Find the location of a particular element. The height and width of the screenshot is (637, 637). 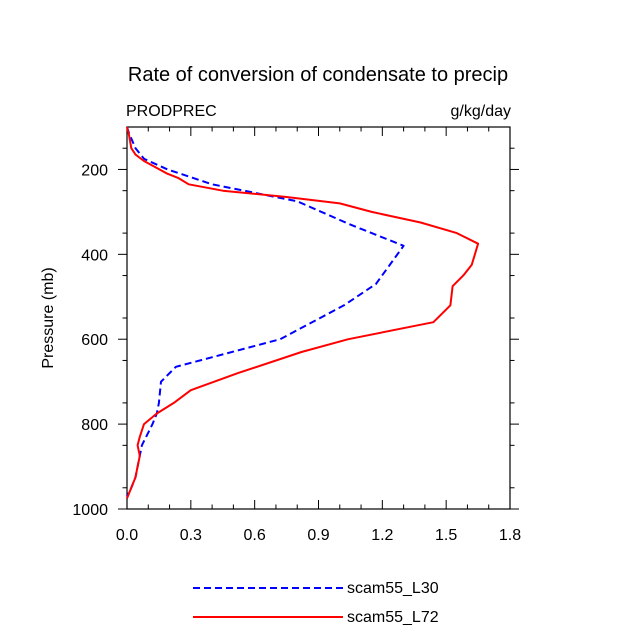

y-axis-title: Pressure (mb) is located at coordinates (48, 317).